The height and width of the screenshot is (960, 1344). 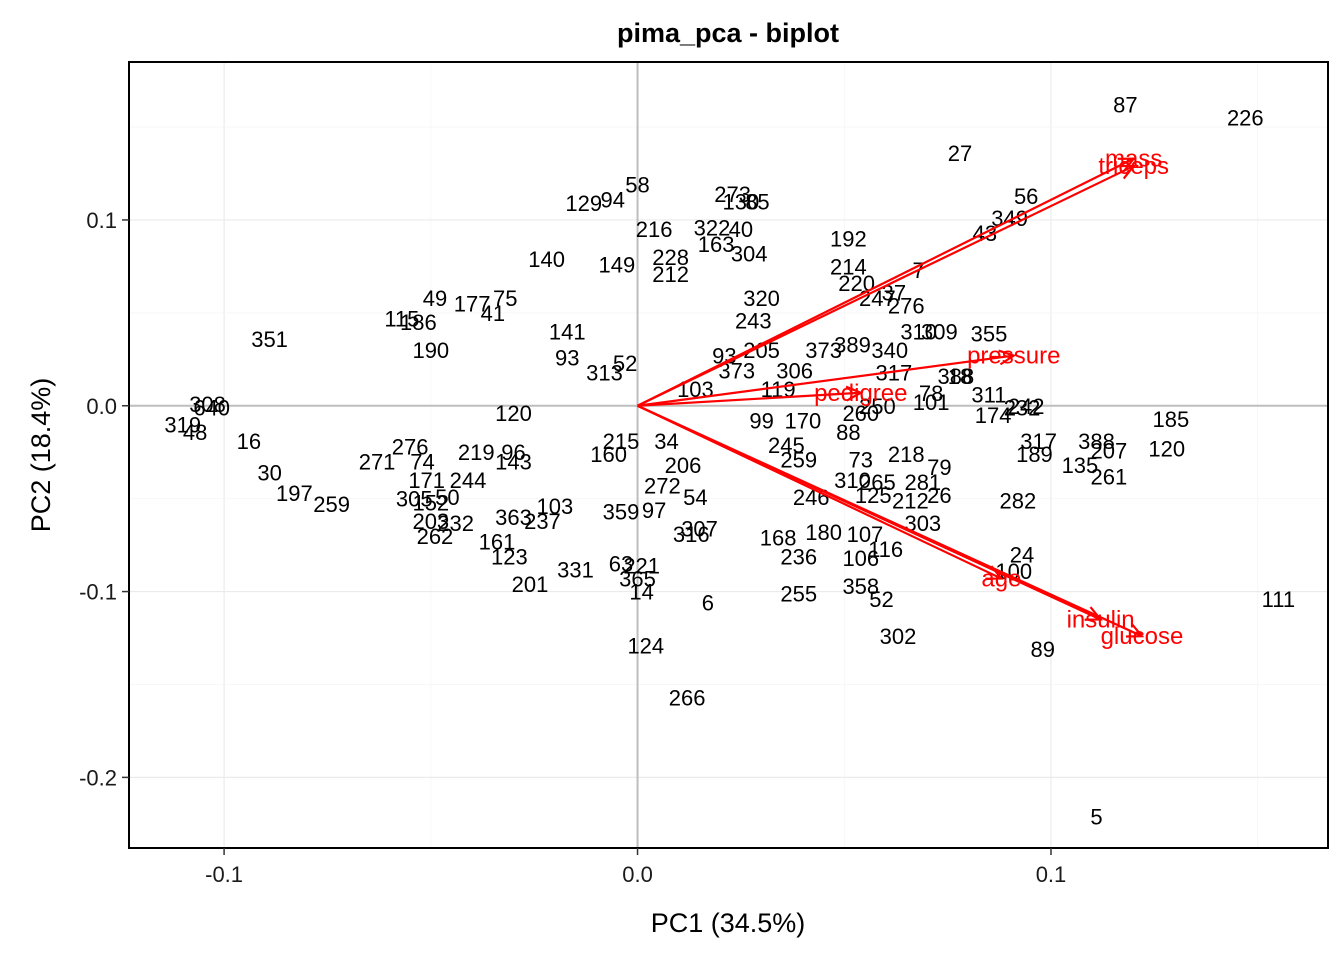 What do you see at coordinates (1109, 450) in the screenshot?
I see `point-label: 207` at bounding box center [1109, 450].